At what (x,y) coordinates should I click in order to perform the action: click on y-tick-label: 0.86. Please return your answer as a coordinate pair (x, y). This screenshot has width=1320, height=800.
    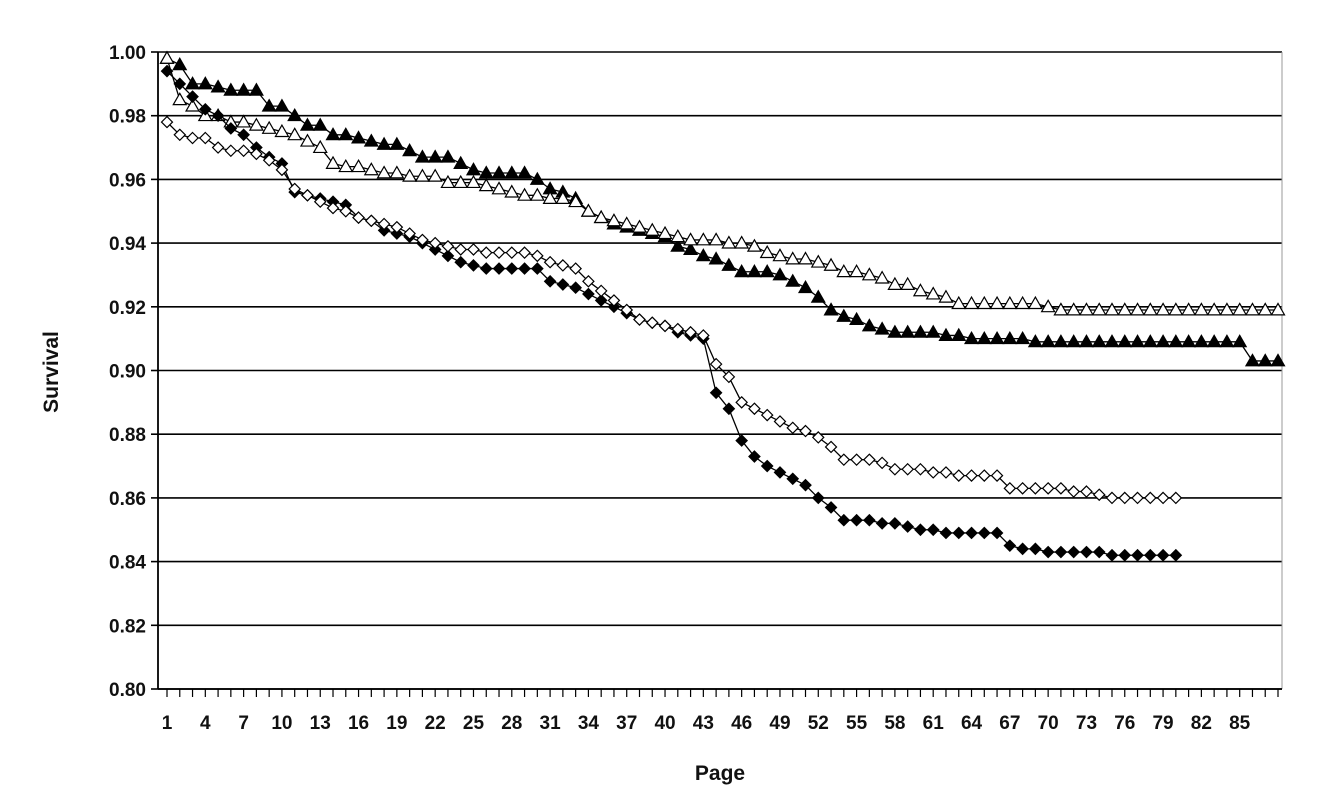
    Looking at the image, I should click on (127, 499).